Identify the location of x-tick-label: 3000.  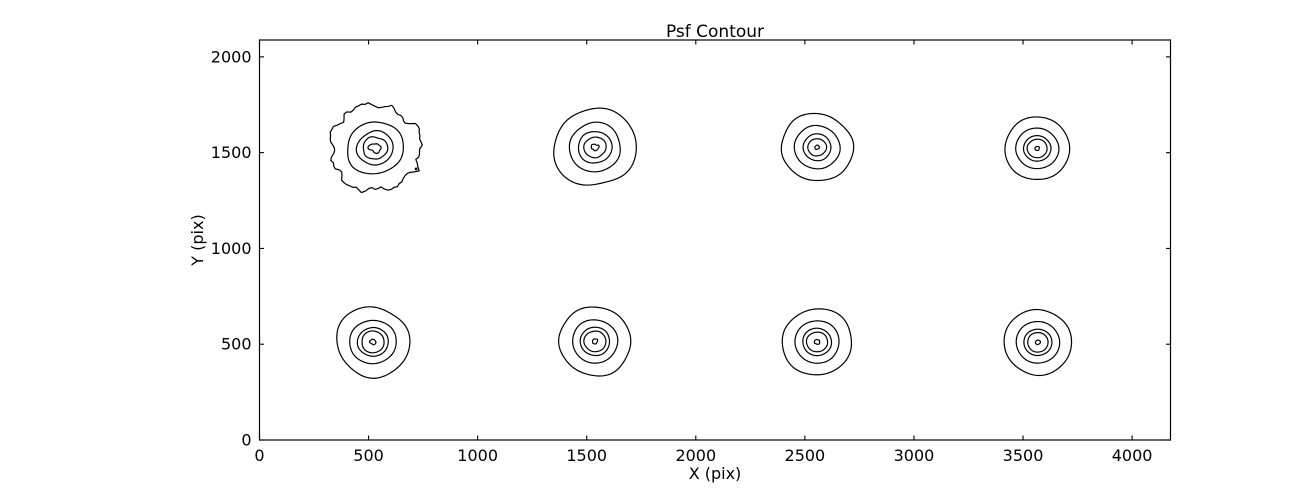
(914, 455).